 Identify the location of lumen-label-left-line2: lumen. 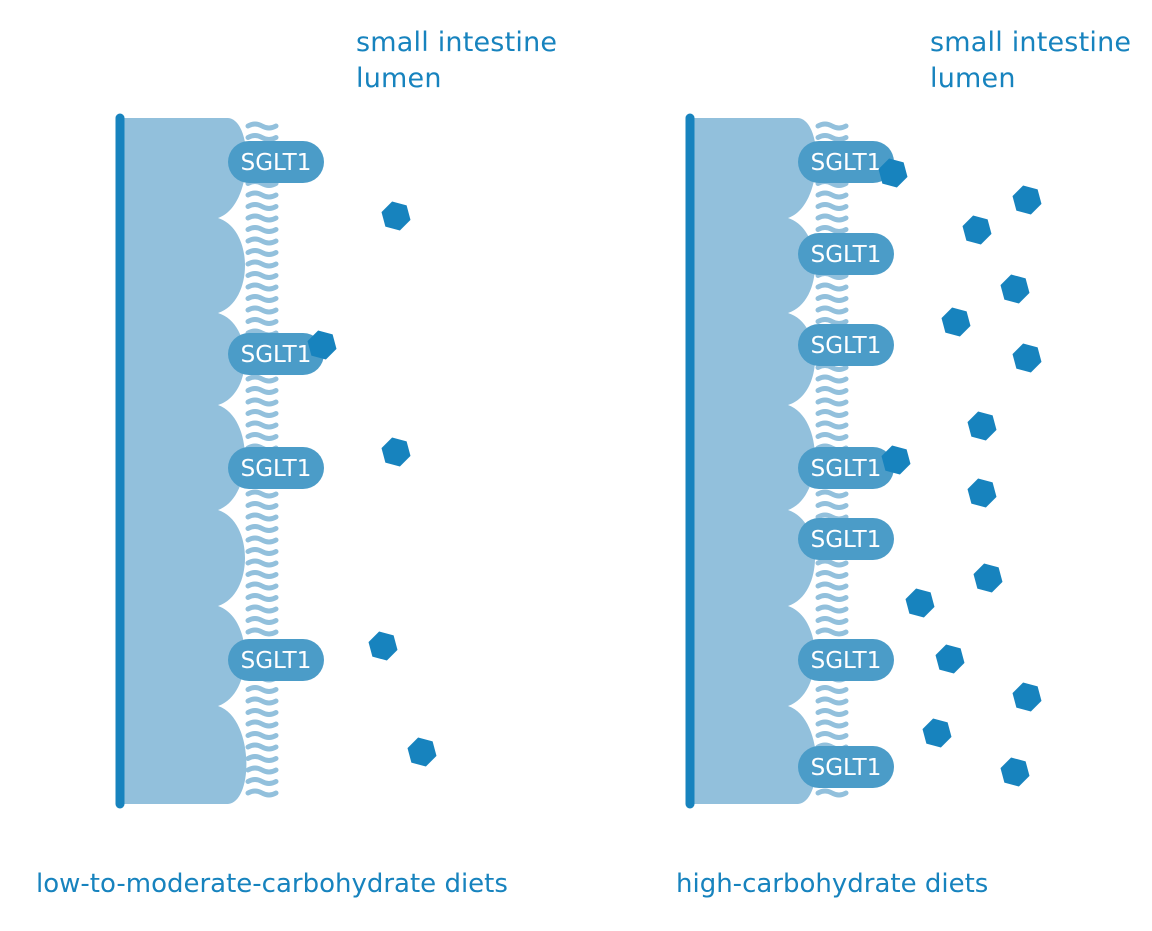
(399, 78).